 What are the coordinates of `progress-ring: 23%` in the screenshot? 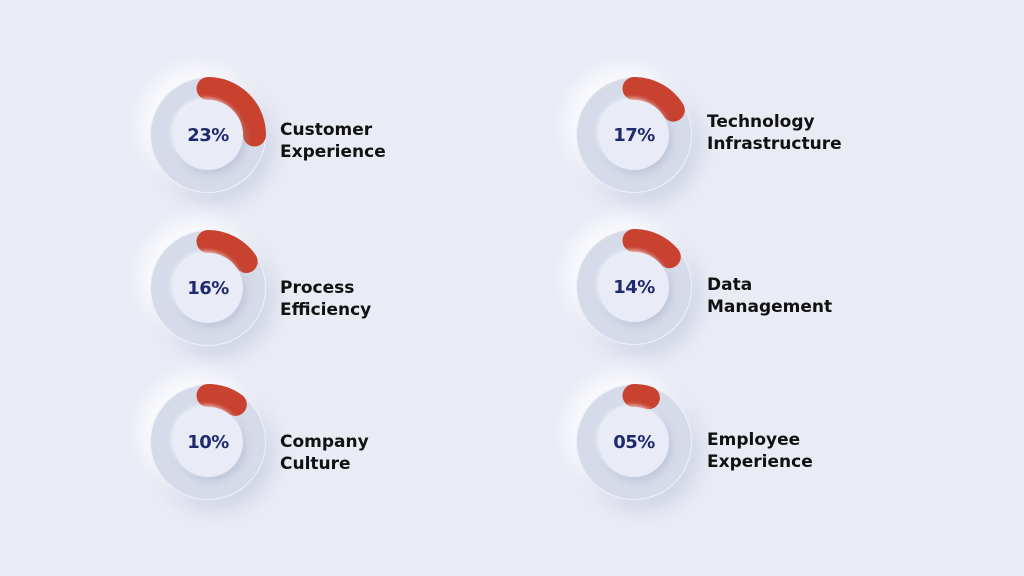 It's located at (208, 135).